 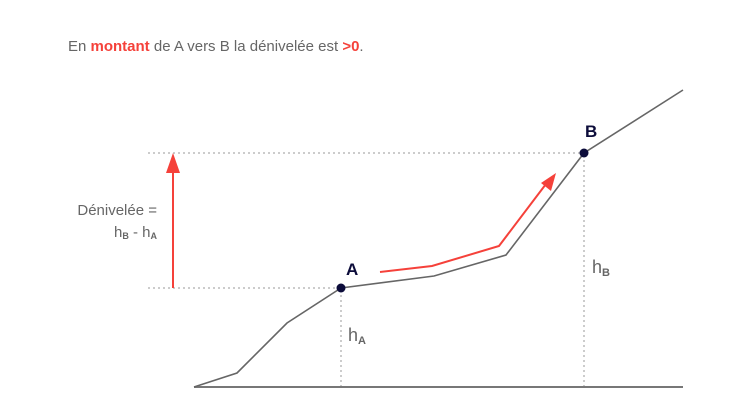 I want to click on point-b, so click(x=584, y=153).